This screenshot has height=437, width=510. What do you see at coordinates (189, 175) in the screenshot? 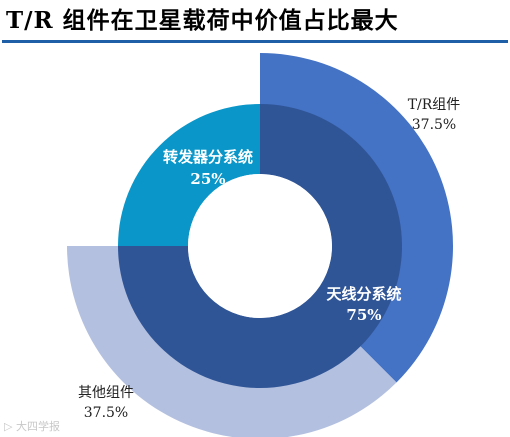
I see `slice-transponder-subsystem` at bounding box center [189, 175].